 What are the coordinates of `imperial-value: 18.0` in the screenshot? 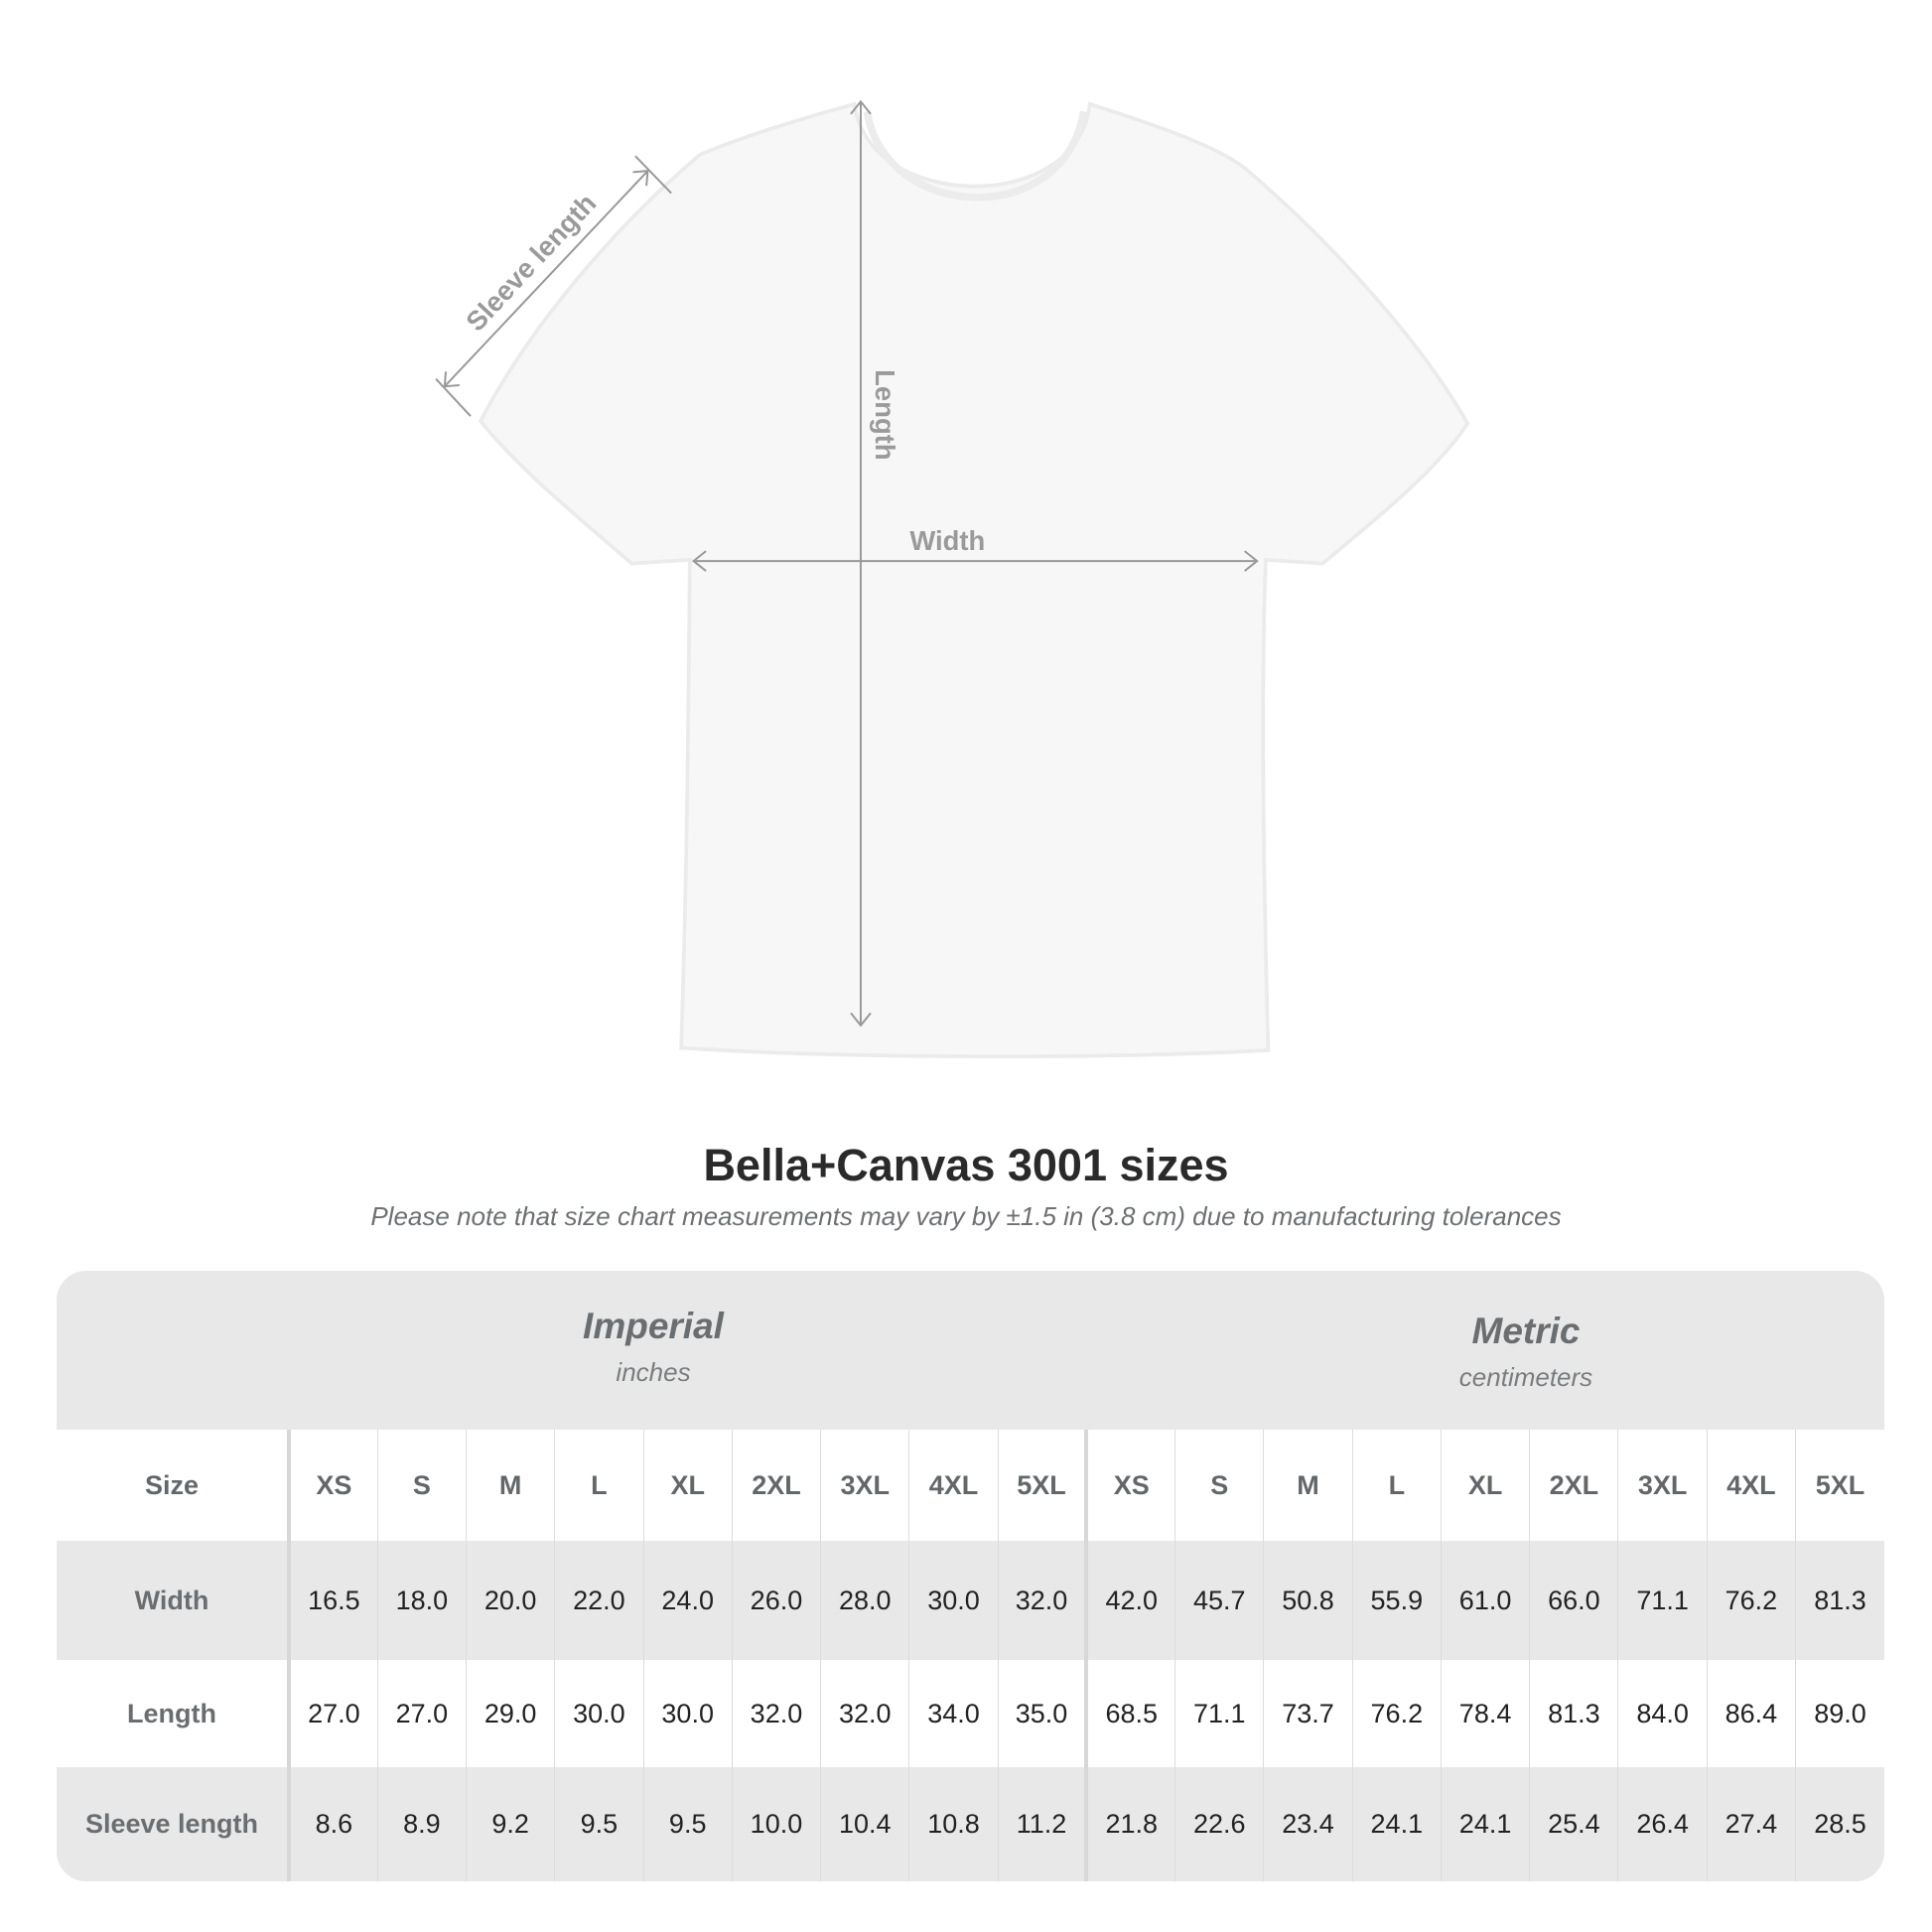 It's located at (422, 1600).